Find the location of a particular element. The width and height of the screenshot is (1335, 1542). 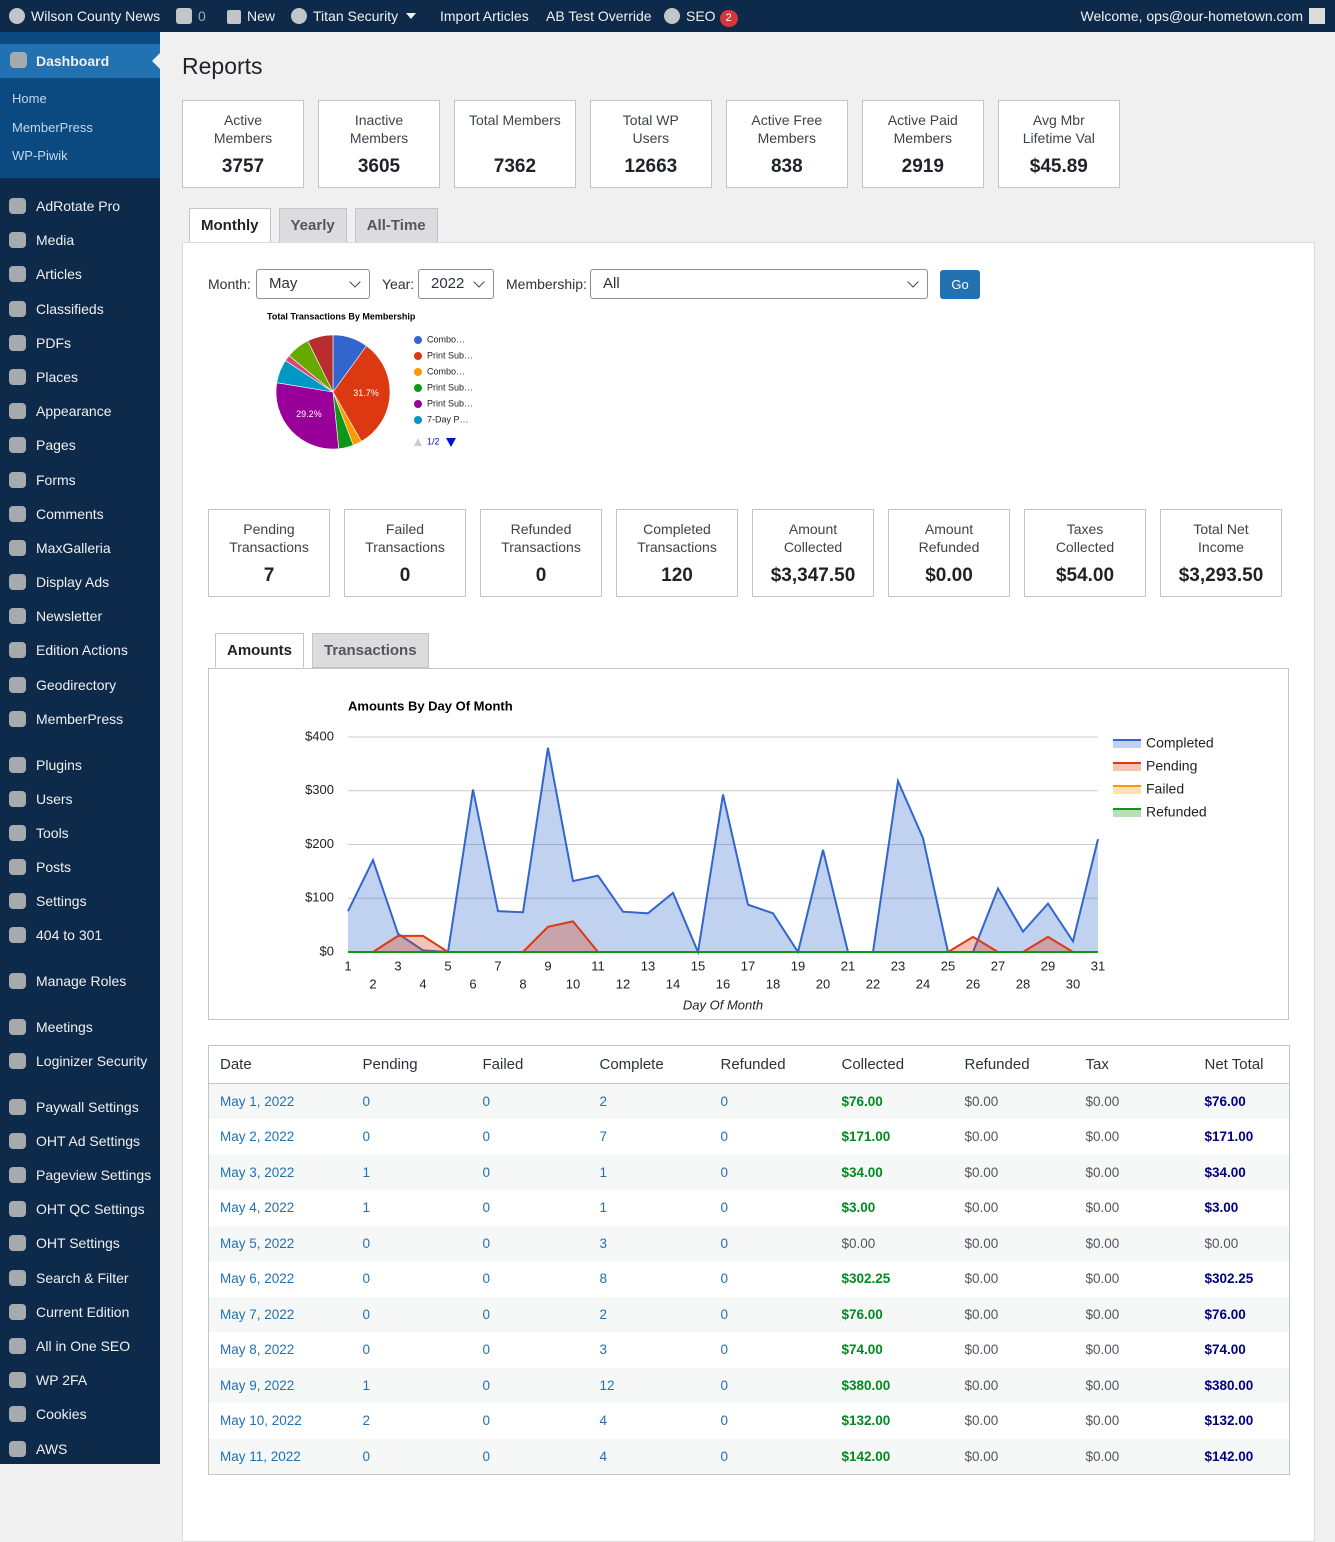

menu-item: OHT QC Settings is located at coordinates (80, 1209).